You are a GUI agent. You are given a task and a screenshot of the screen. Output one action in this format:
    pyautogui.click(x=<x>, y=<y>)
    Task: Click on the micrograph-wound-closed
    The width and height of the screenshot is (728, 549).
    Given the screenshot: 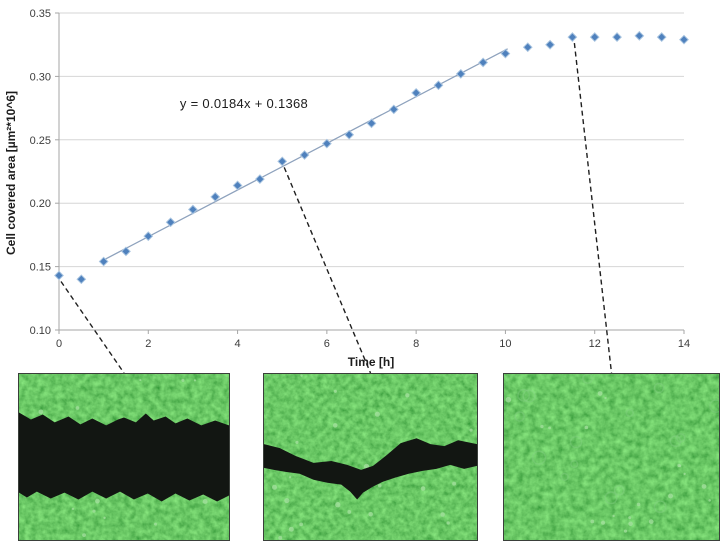 What is the action you would take?
    pyautogui.click(x=611, y=457)
    